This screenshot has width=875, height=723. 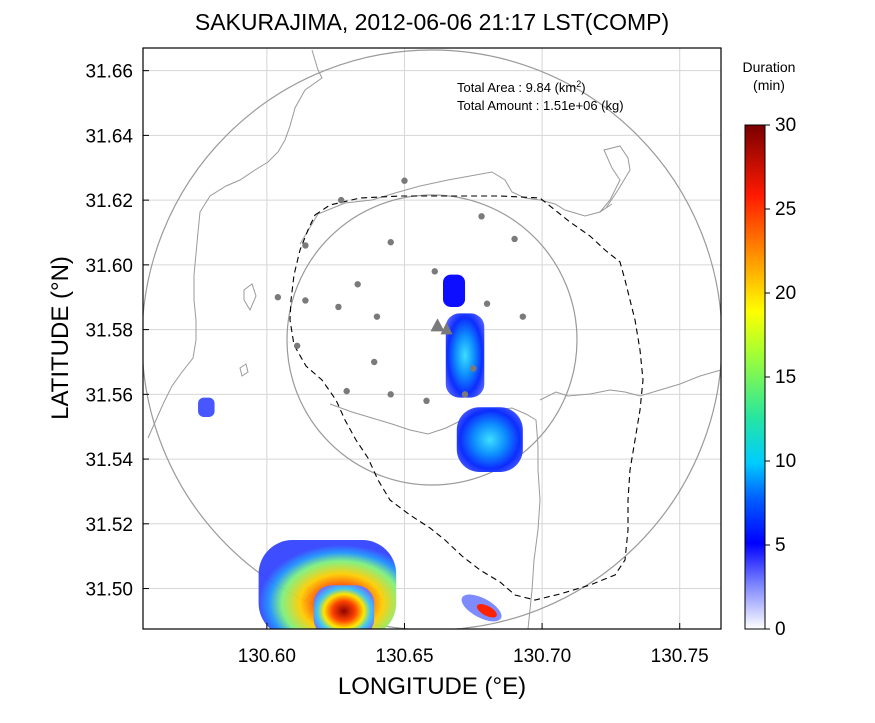 I want to click on colorbar-tick-label: 0, so click(x=780, y=629).